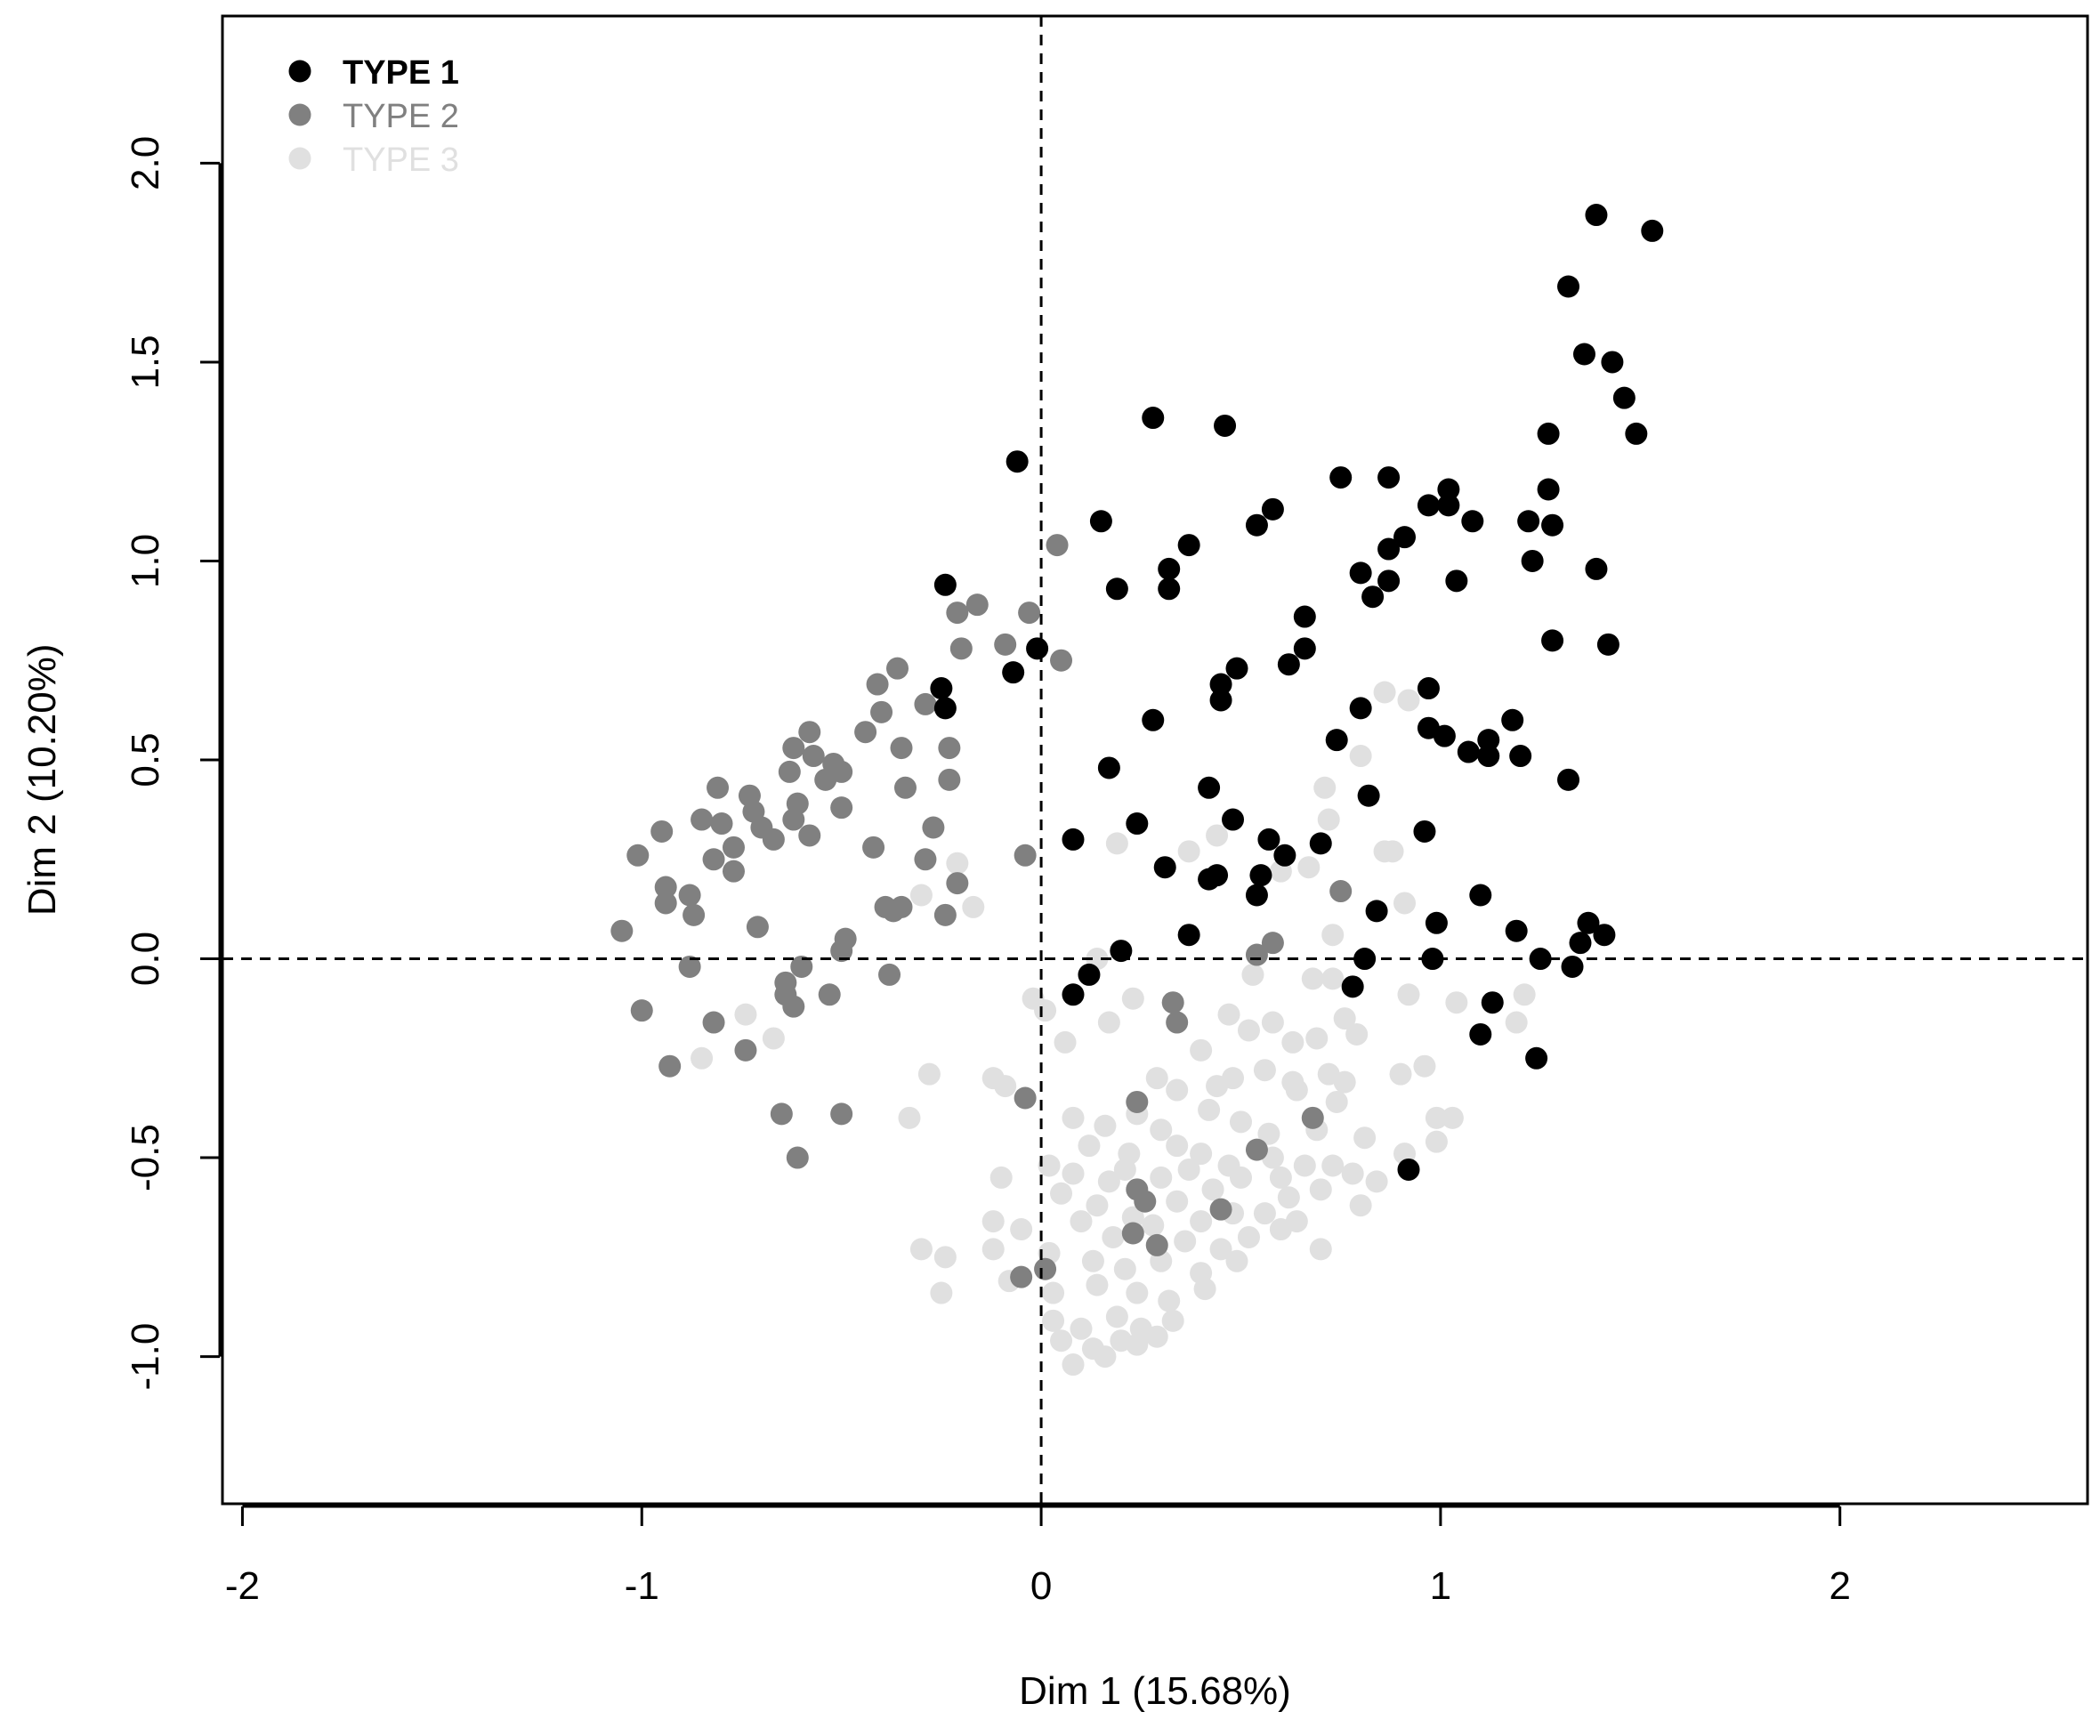  What do you see at coordinates (42, 780) in the screenshot?
I see `y-axis-label: Dim 2 (10.20%)` at bounding box center [42, 780].